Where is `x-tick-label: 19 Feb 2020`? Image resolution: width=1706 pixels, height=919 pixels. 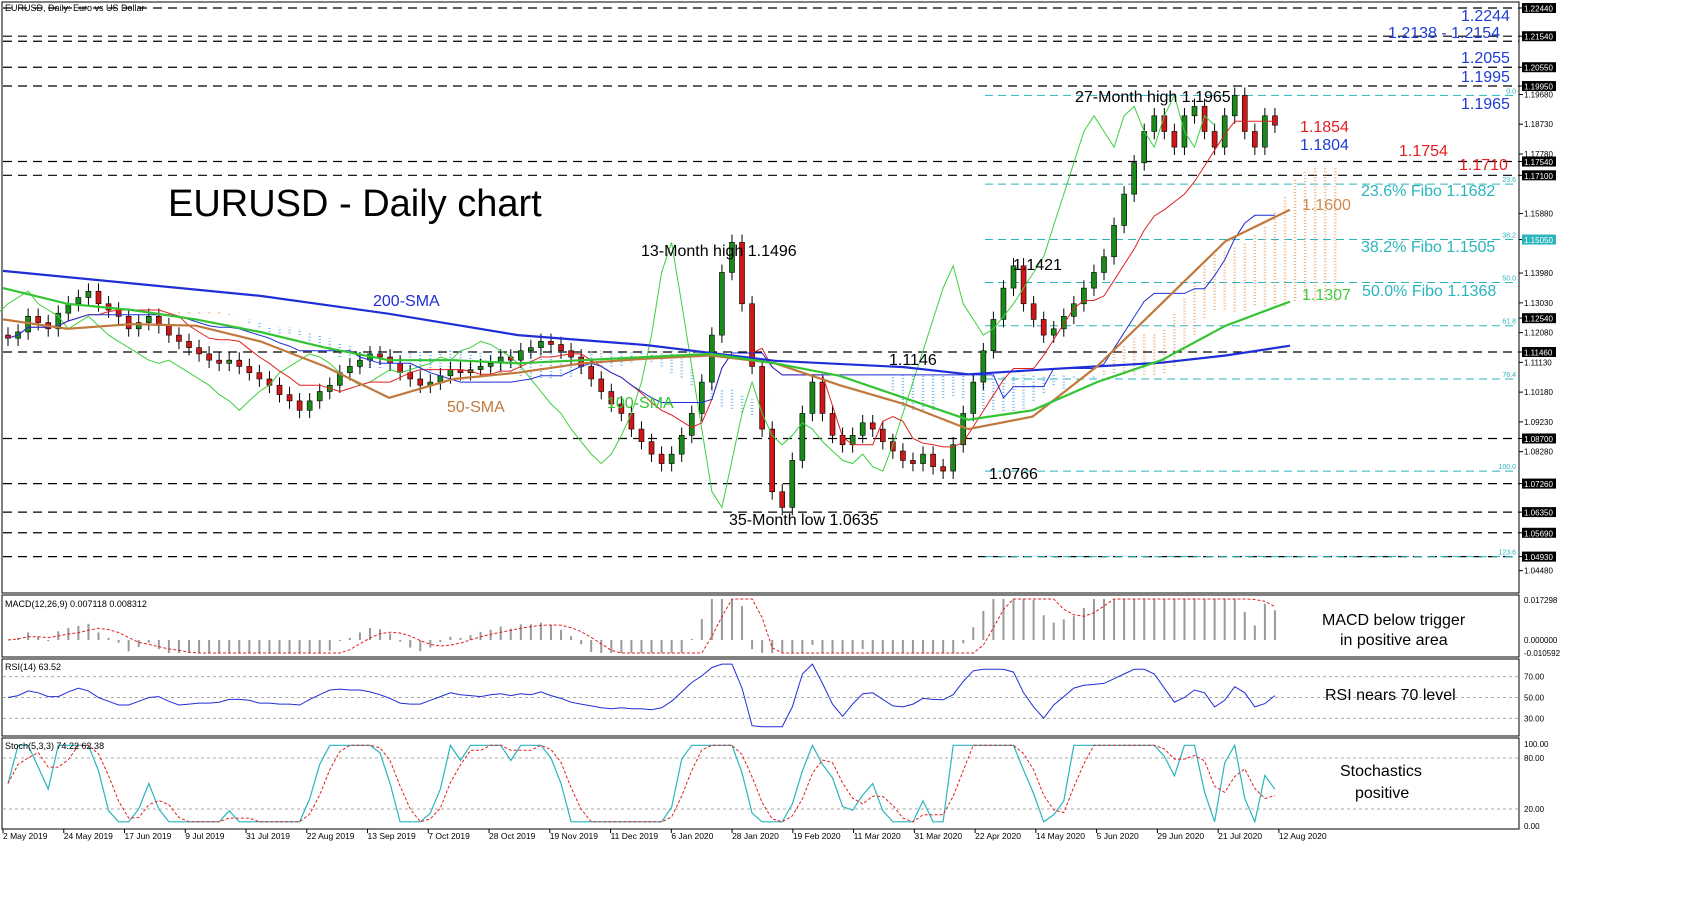
x-tick-label: 19 Feb 2020 is located at coordinates (817, 836).